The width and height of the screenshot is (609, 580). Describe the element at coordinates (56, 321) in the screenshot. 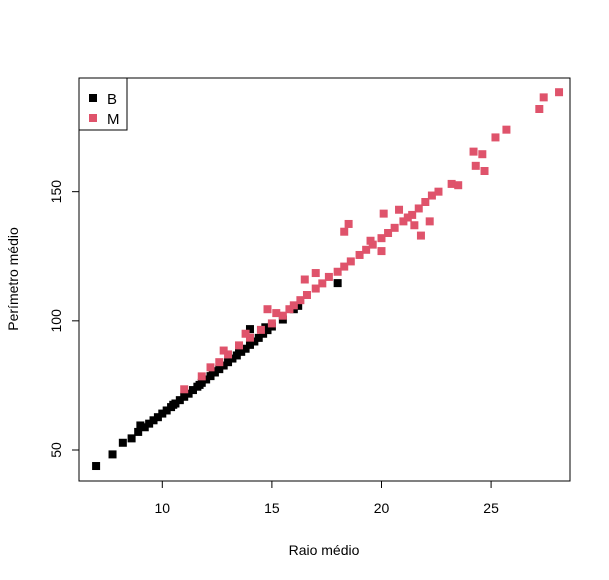

I see `y-tick-label: 100` at that location.